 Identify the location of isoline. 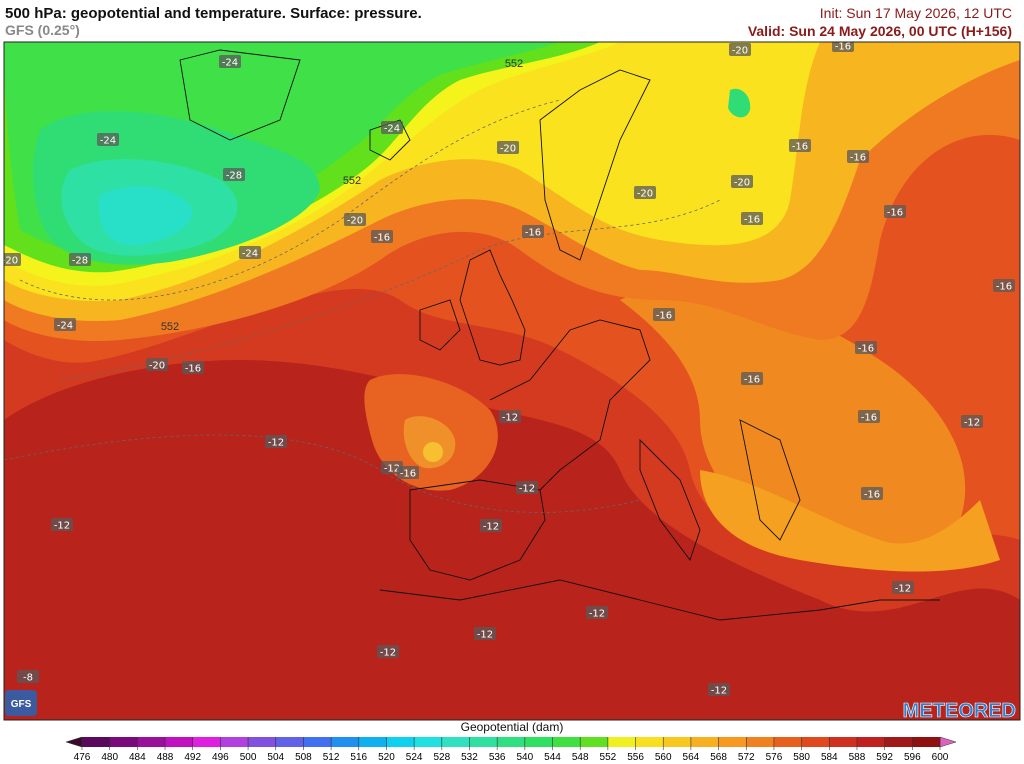
(290, 200).